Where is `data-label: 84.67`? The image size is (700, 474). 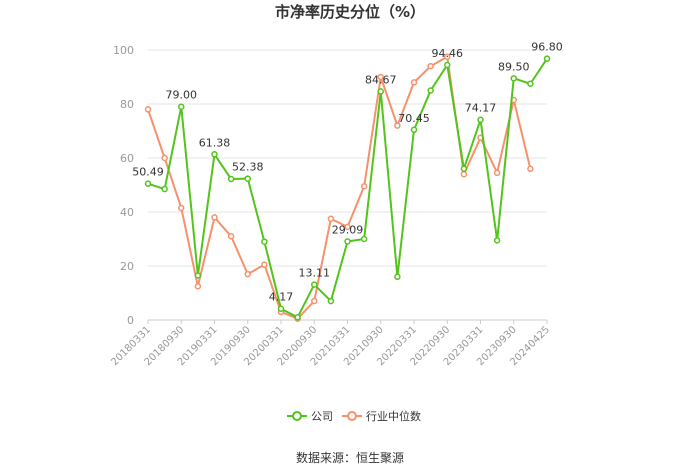 data-label: 84.67 is located at coordinates (381, 79).